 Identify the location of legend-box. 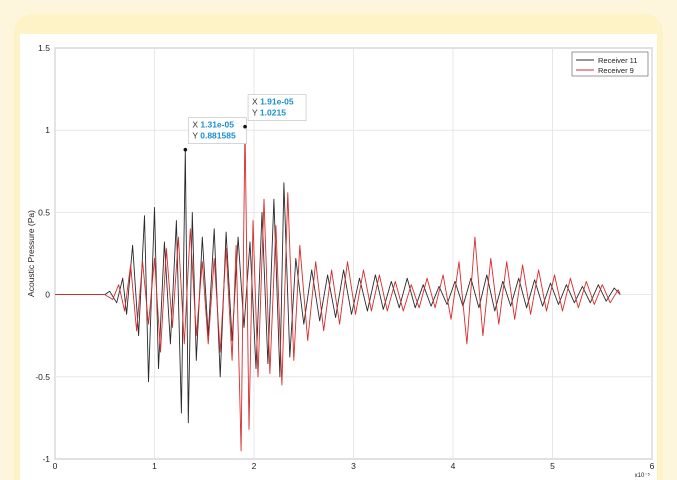
(610, 64).